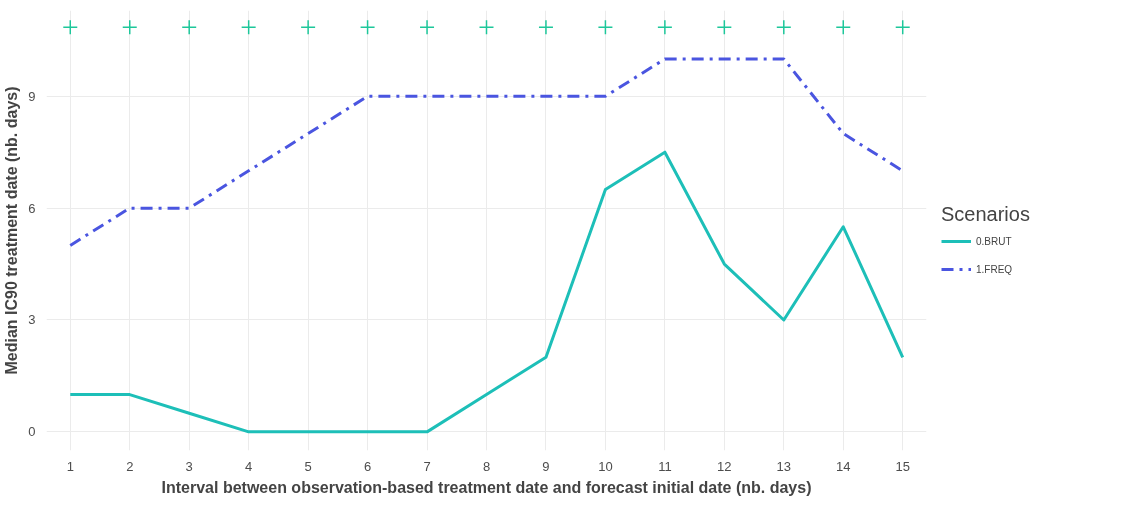  Describe the element at coordinates (308, 466) in the screenshot. I see `x-tick-label: 5` at that location.